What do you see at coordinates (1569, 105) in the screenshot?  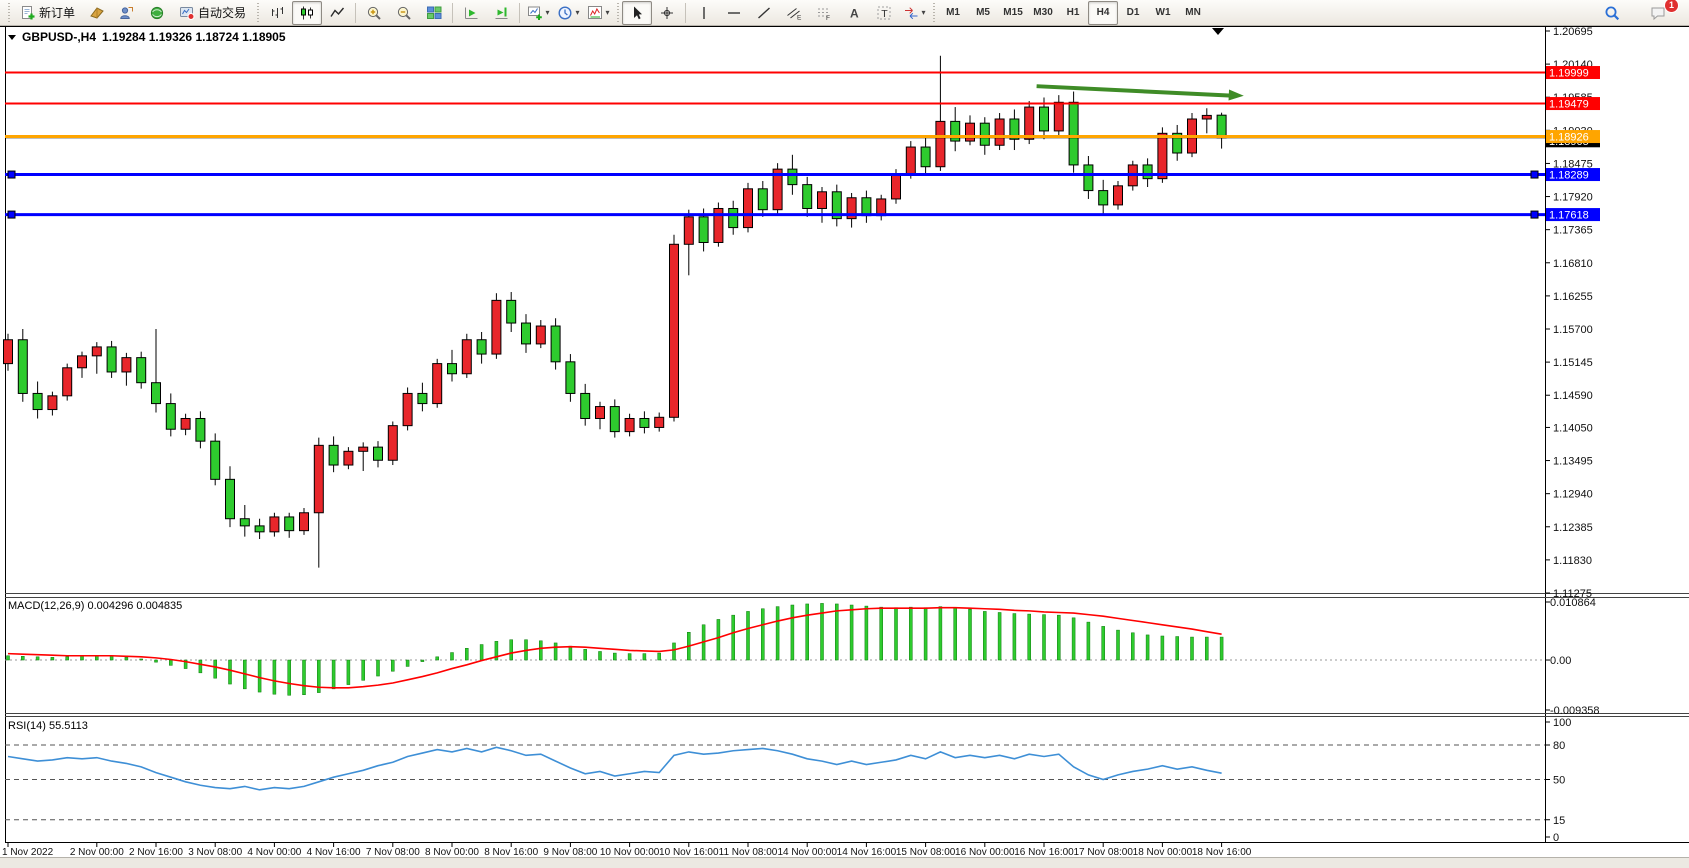 I see `svg-text: 1.19479` at bounding box center [1569, 105].